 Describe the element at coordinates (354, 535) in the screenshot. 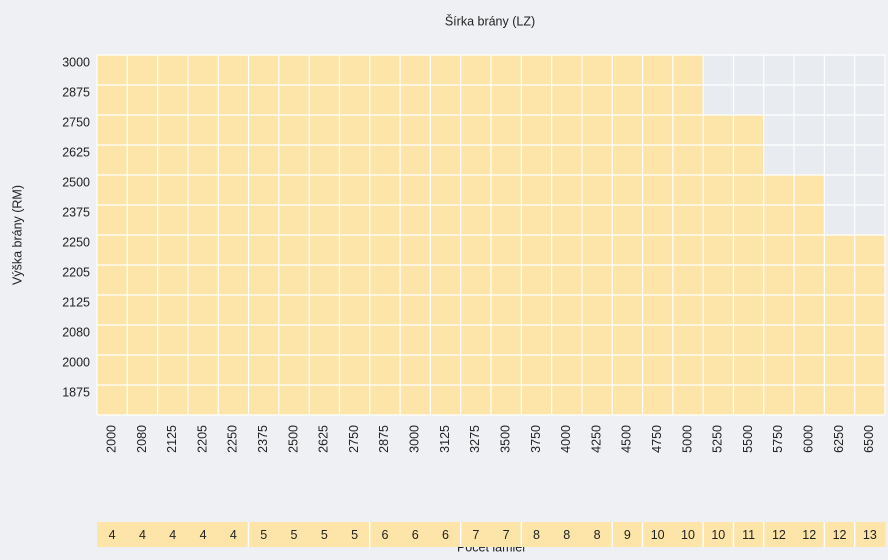

I see `lamella-label: 5` at that location.